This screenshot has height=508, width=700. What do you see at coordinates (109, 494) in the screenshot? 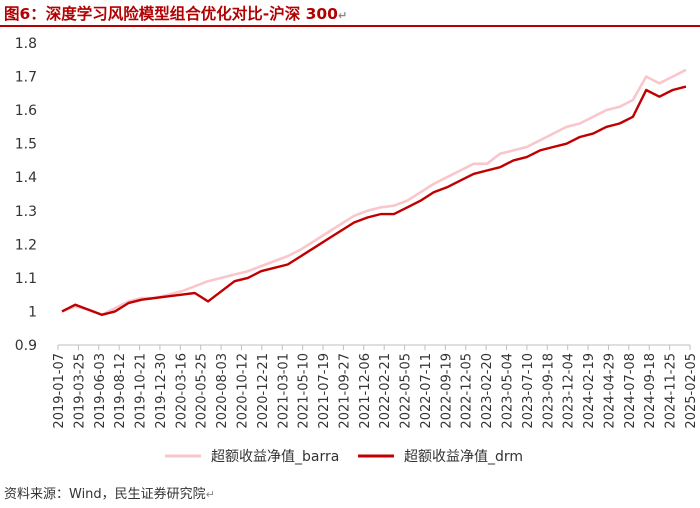
I see `source-note: 资料来源：Wind，民生证券研究院↵` at bounding box center [109, 494].